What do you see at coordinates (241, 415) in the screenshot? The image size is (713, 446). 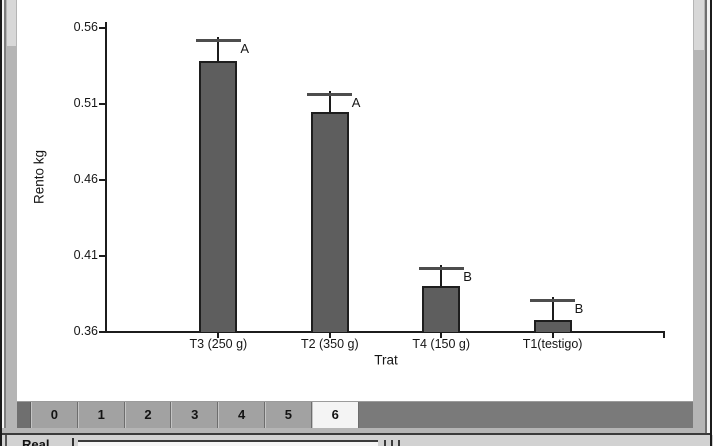 I see `tab-4: 4` at bounding box center [241, 415].